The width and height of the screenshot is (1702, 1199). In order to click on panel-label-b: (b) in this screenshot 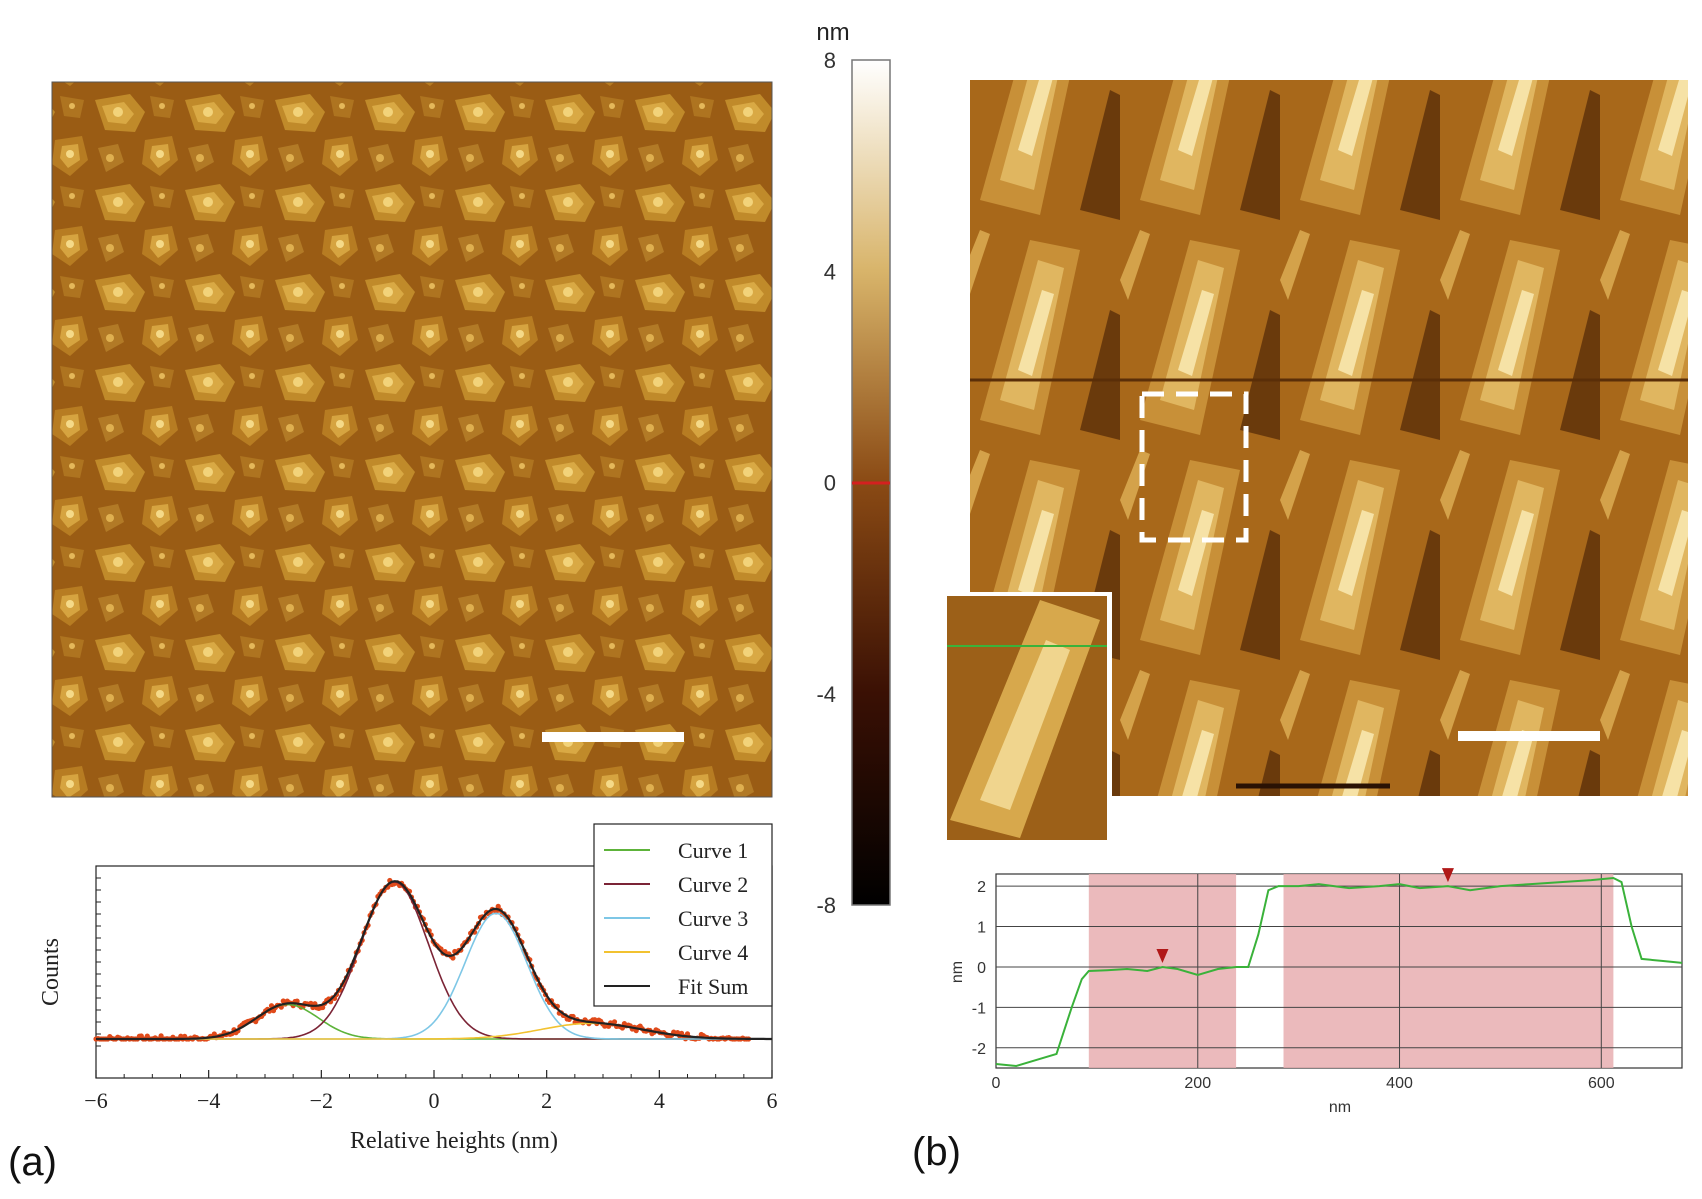, I will do `click(936, 1152)`.